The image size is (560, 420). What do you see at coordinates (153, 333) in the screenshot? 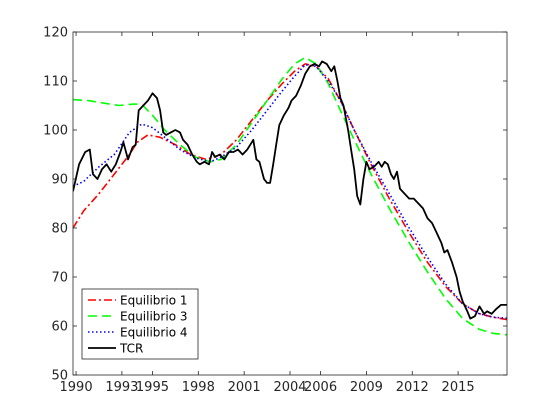
I see `legend-entry: Equilibrio 4` at bounding box center [153, 333].